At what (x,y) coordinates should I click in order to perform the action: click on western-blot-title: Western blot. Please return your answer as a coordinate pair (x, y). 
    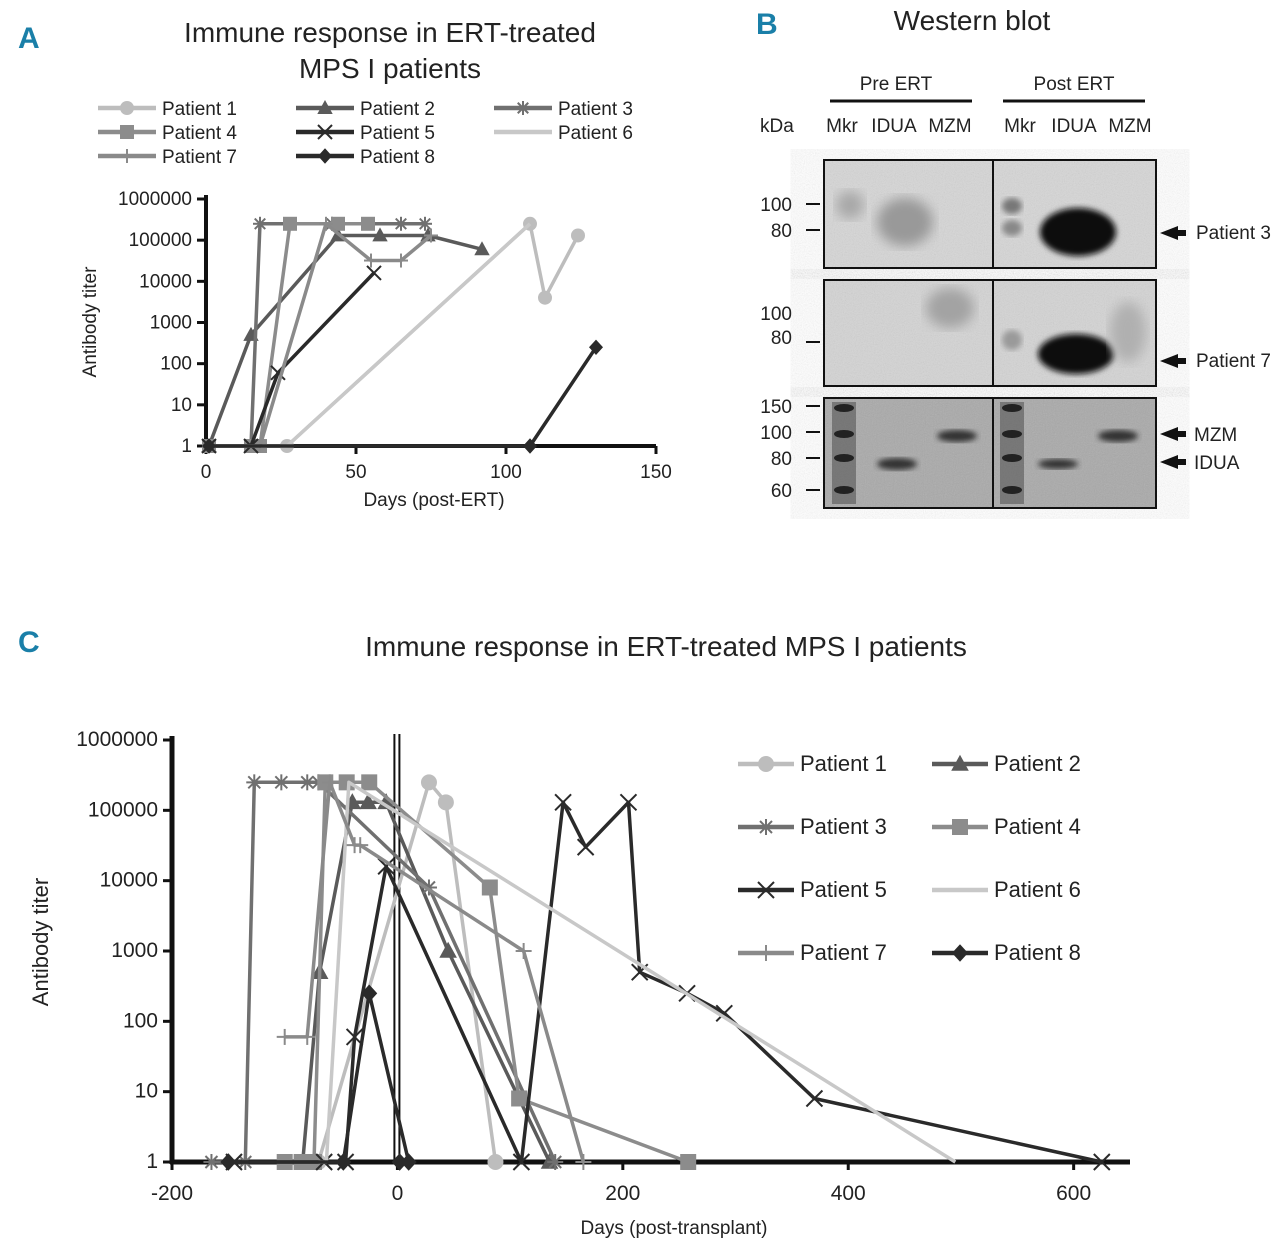
    Looking at the image, I should click on (972, 20).